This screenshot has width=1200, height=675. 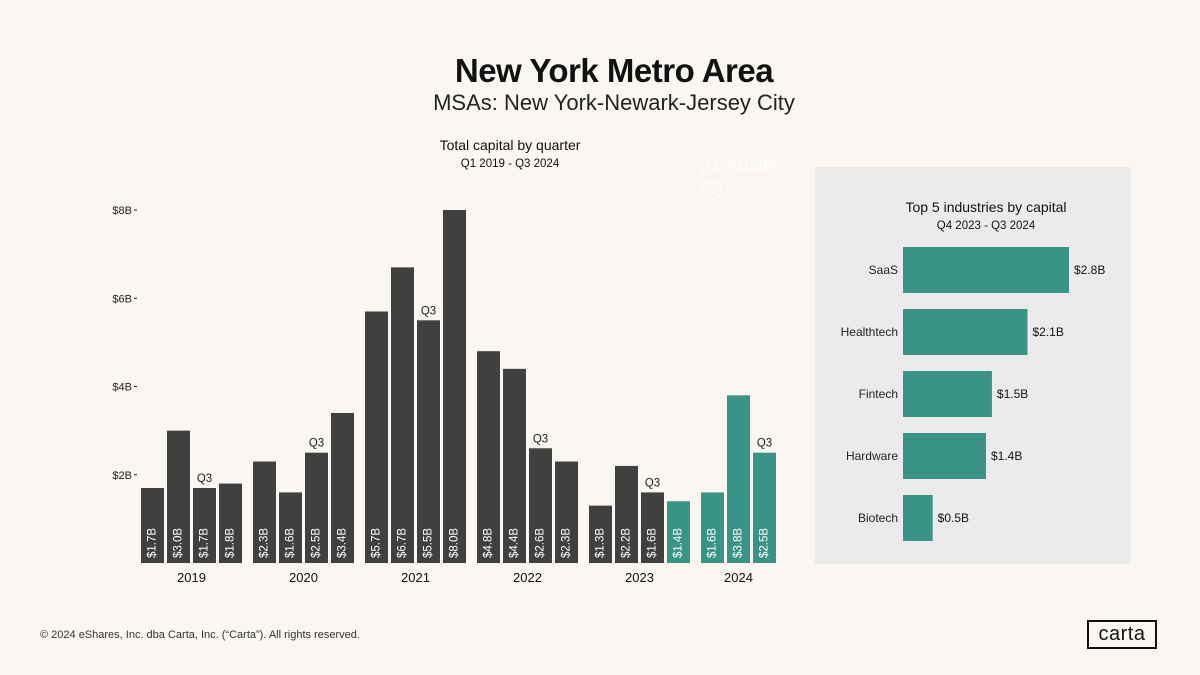 What do you see at coordinates (869, 332) in the screenshot?
I see `industry-label: Healthtech` at bounding box center [869, 332].